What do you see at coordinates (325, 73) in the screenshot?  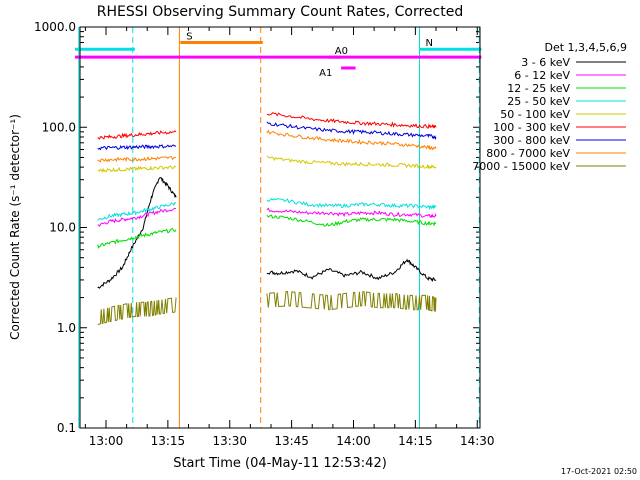 I see `flag-label: A1` at bounding box center [325, 73].